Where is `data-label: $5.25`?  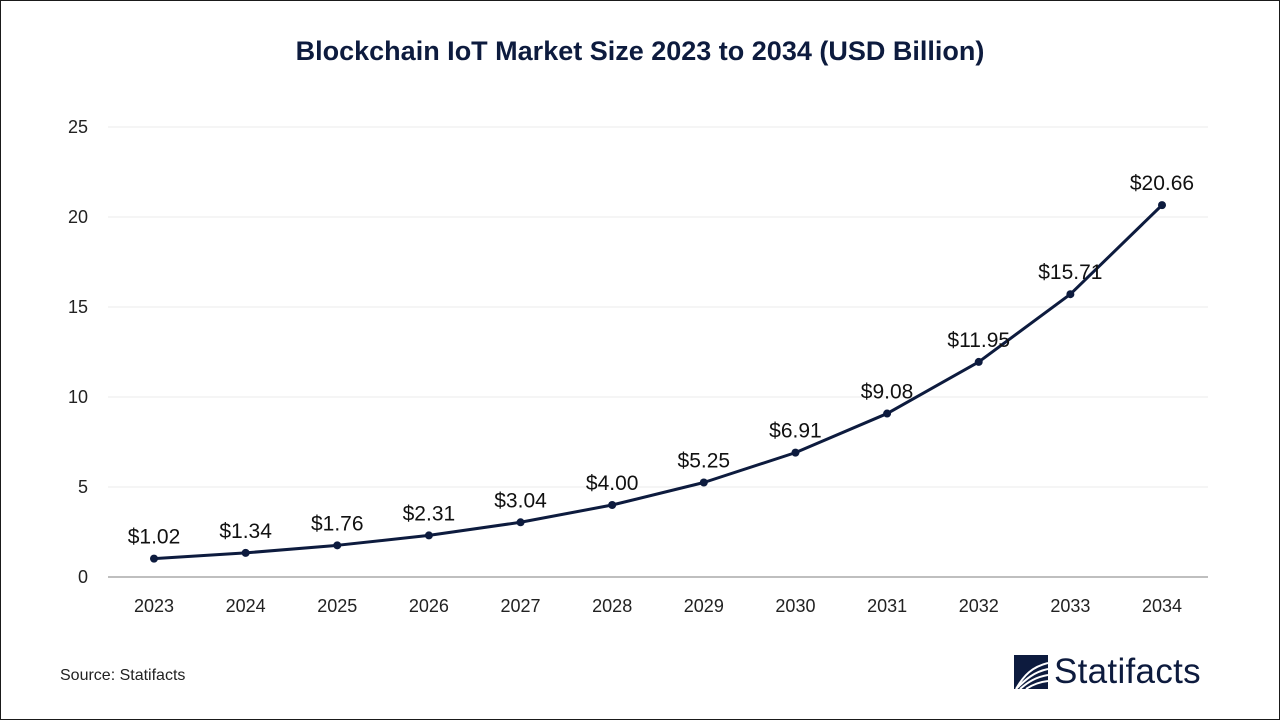 data-label: $5.25 is located at coordinates (704, 461).